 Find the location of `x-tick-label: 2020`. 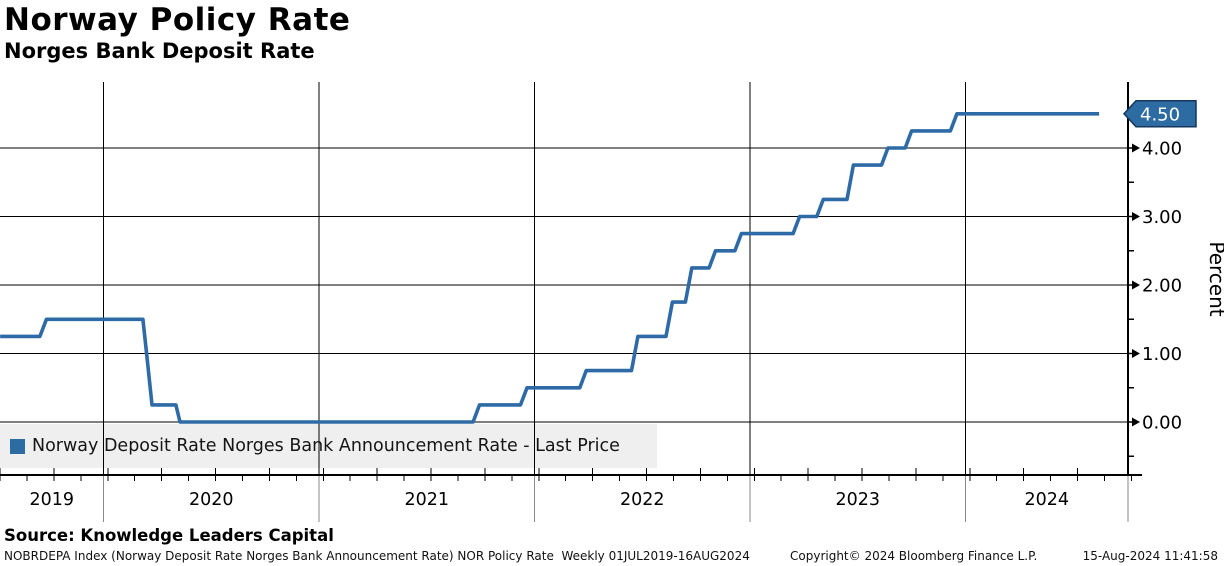

x-tick-label: 2020 is located at coordinates (211, 500).